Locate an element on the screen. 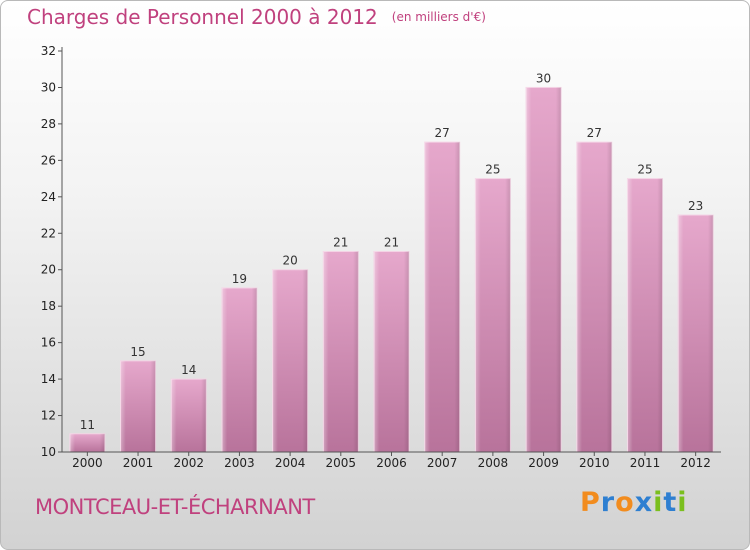 This screenshot has width=750, height=550. data-label-2001: 15 is located at coordinates (137, 352).